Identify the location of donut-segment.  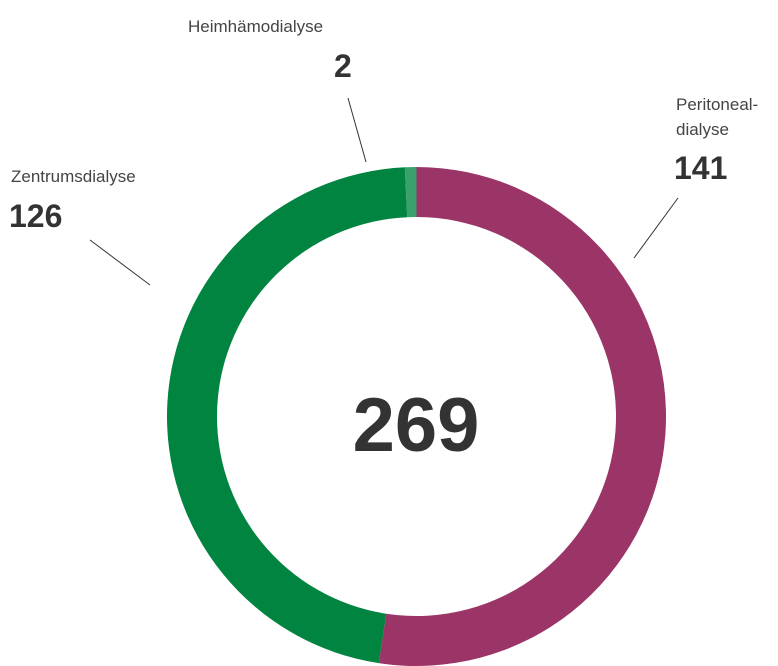
(410, 192).